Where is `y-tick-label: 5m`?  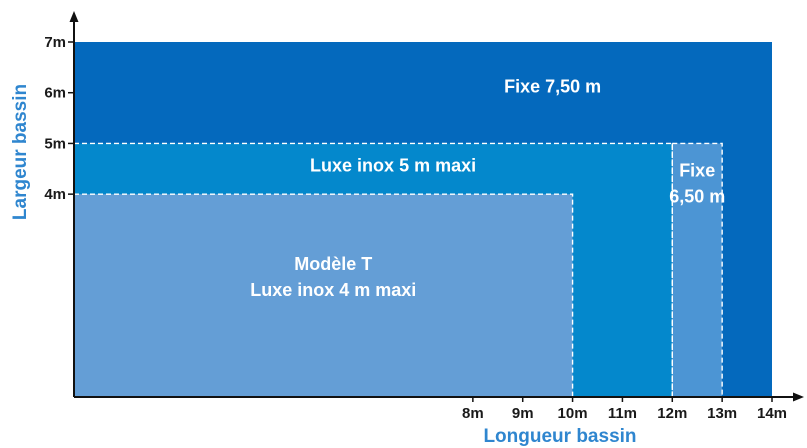 y-tick-label: 5m is located at coordinates (55, 143).